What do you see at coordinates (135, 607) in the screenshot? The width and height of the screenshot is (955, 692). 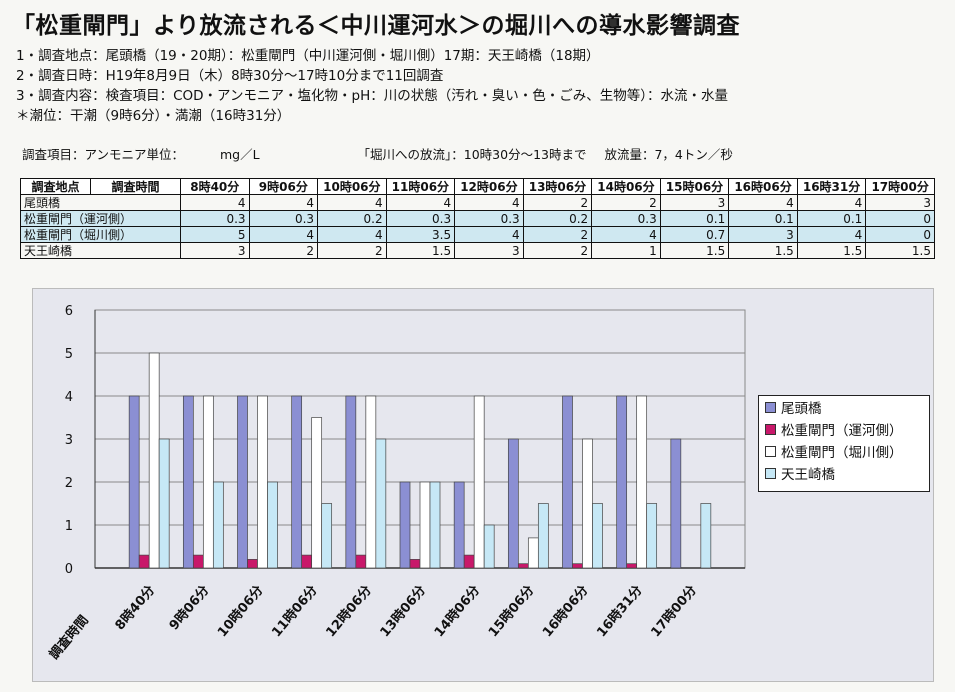 I see `x-tick-label: 8時40分` at bounding box center [135, 607].